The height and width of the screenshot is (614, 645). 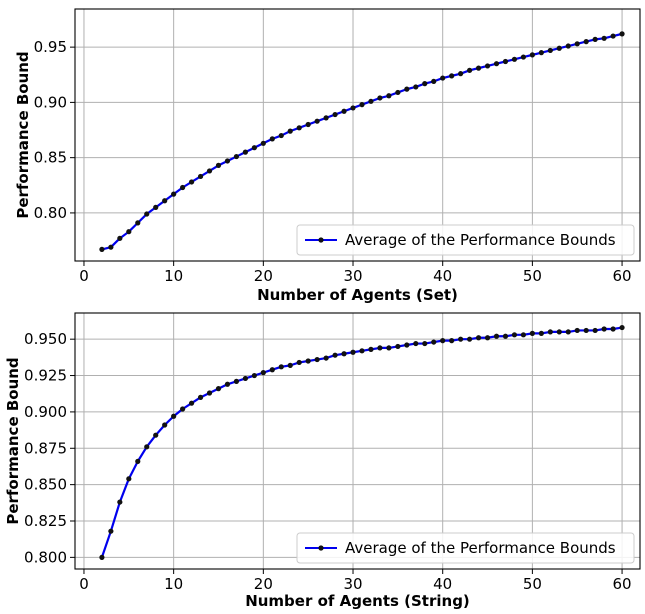 I want to click on y-tick-label: 0.80, so click(x=50, y=213).